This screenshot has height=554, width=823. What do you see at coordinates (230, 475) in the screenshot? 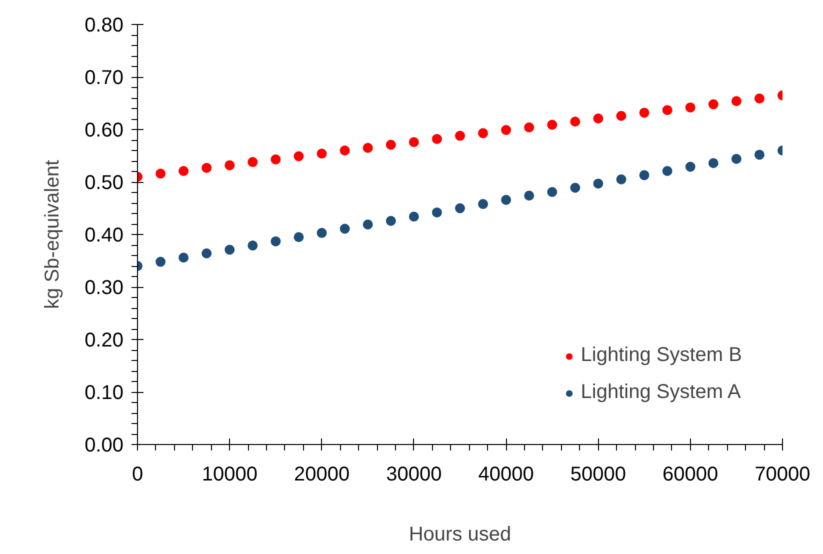
I see `x-tick-label: 10000` at bounding box center [230, 475].